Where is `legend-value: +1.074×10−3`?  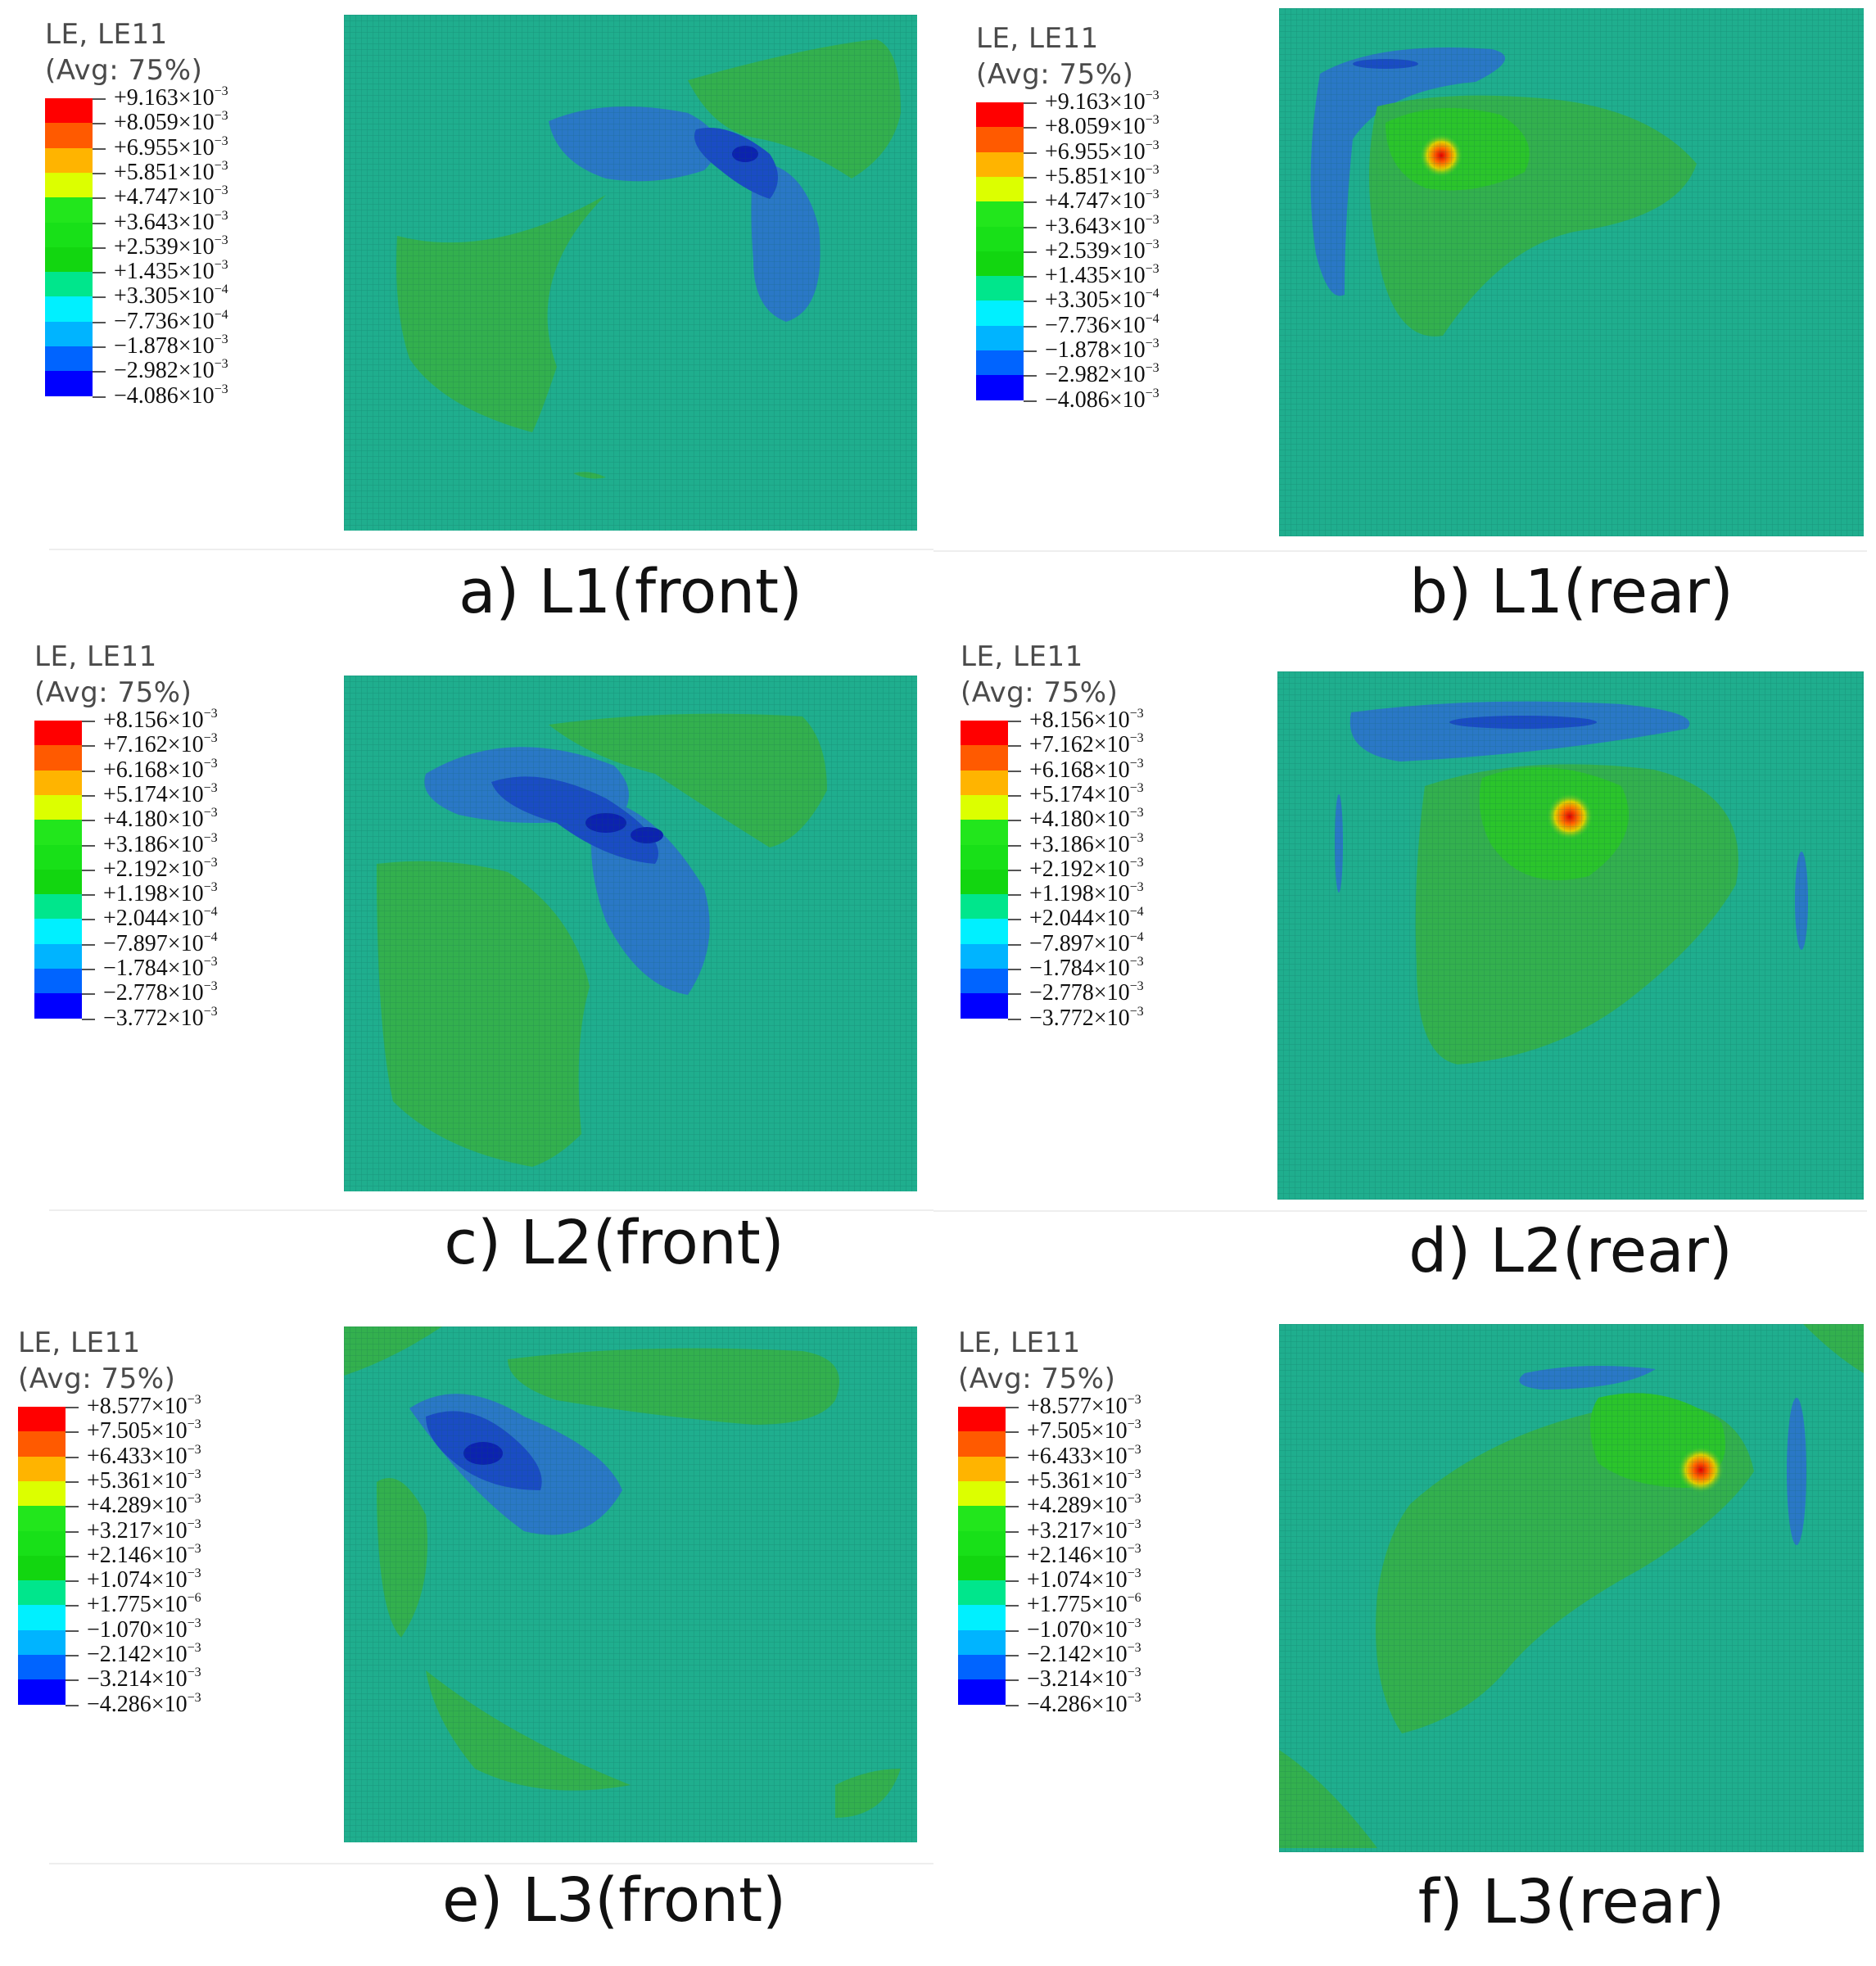
legend-value: +1.074×10−3 is located at coordinates (1084, 1579).